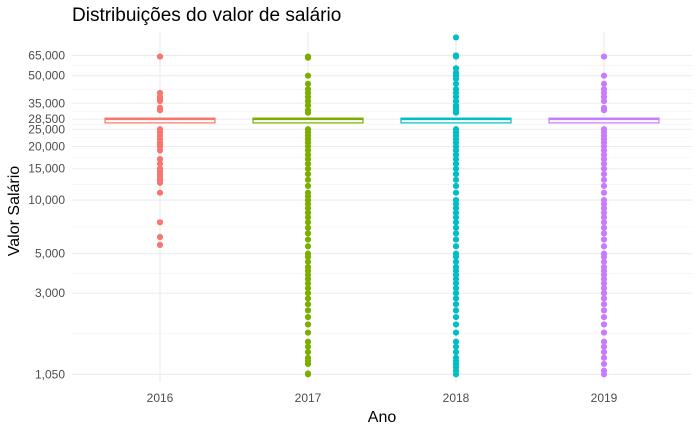 The width and height of the screenshot is (700, 432). I want to click on y-tick-label: 28,500, so click(46, 119).